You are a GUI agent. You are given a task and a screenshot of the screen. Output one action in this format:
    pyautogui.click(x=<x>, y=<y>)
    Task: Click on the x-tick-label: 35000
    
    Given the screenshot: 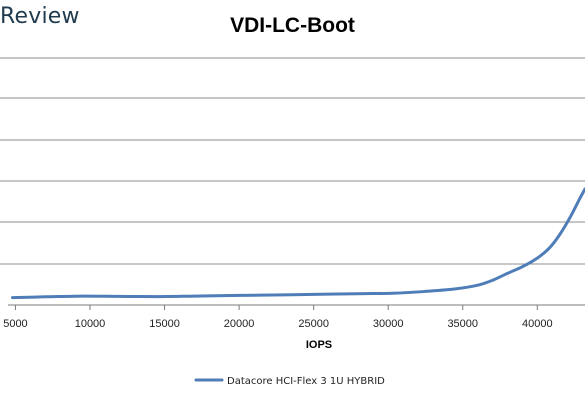 What is the action you would take?
    pyautogui.click(x=462, y=324)
    